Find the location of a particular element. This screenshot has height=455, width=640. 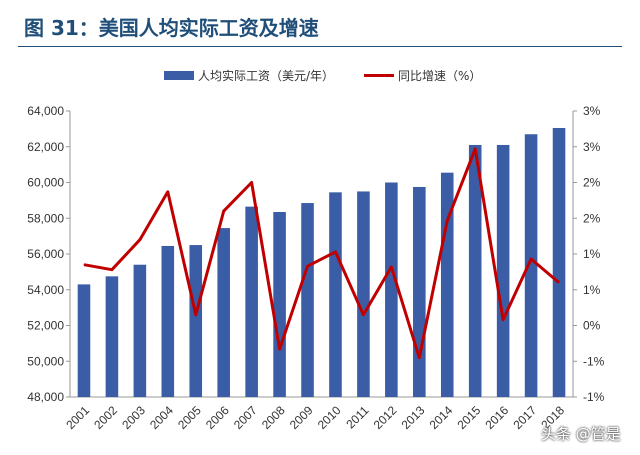

x-tick-label: 2006 is located at coordinates (217, 417).